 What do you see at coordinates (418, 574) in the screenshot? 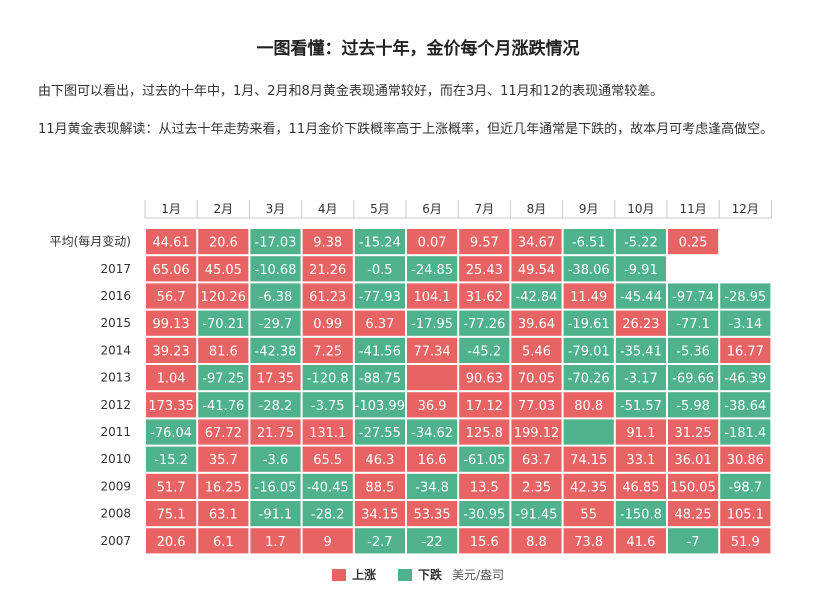
I see `legend: 上涨 下跌 美元/盎司` at bounding box center [418, 574].